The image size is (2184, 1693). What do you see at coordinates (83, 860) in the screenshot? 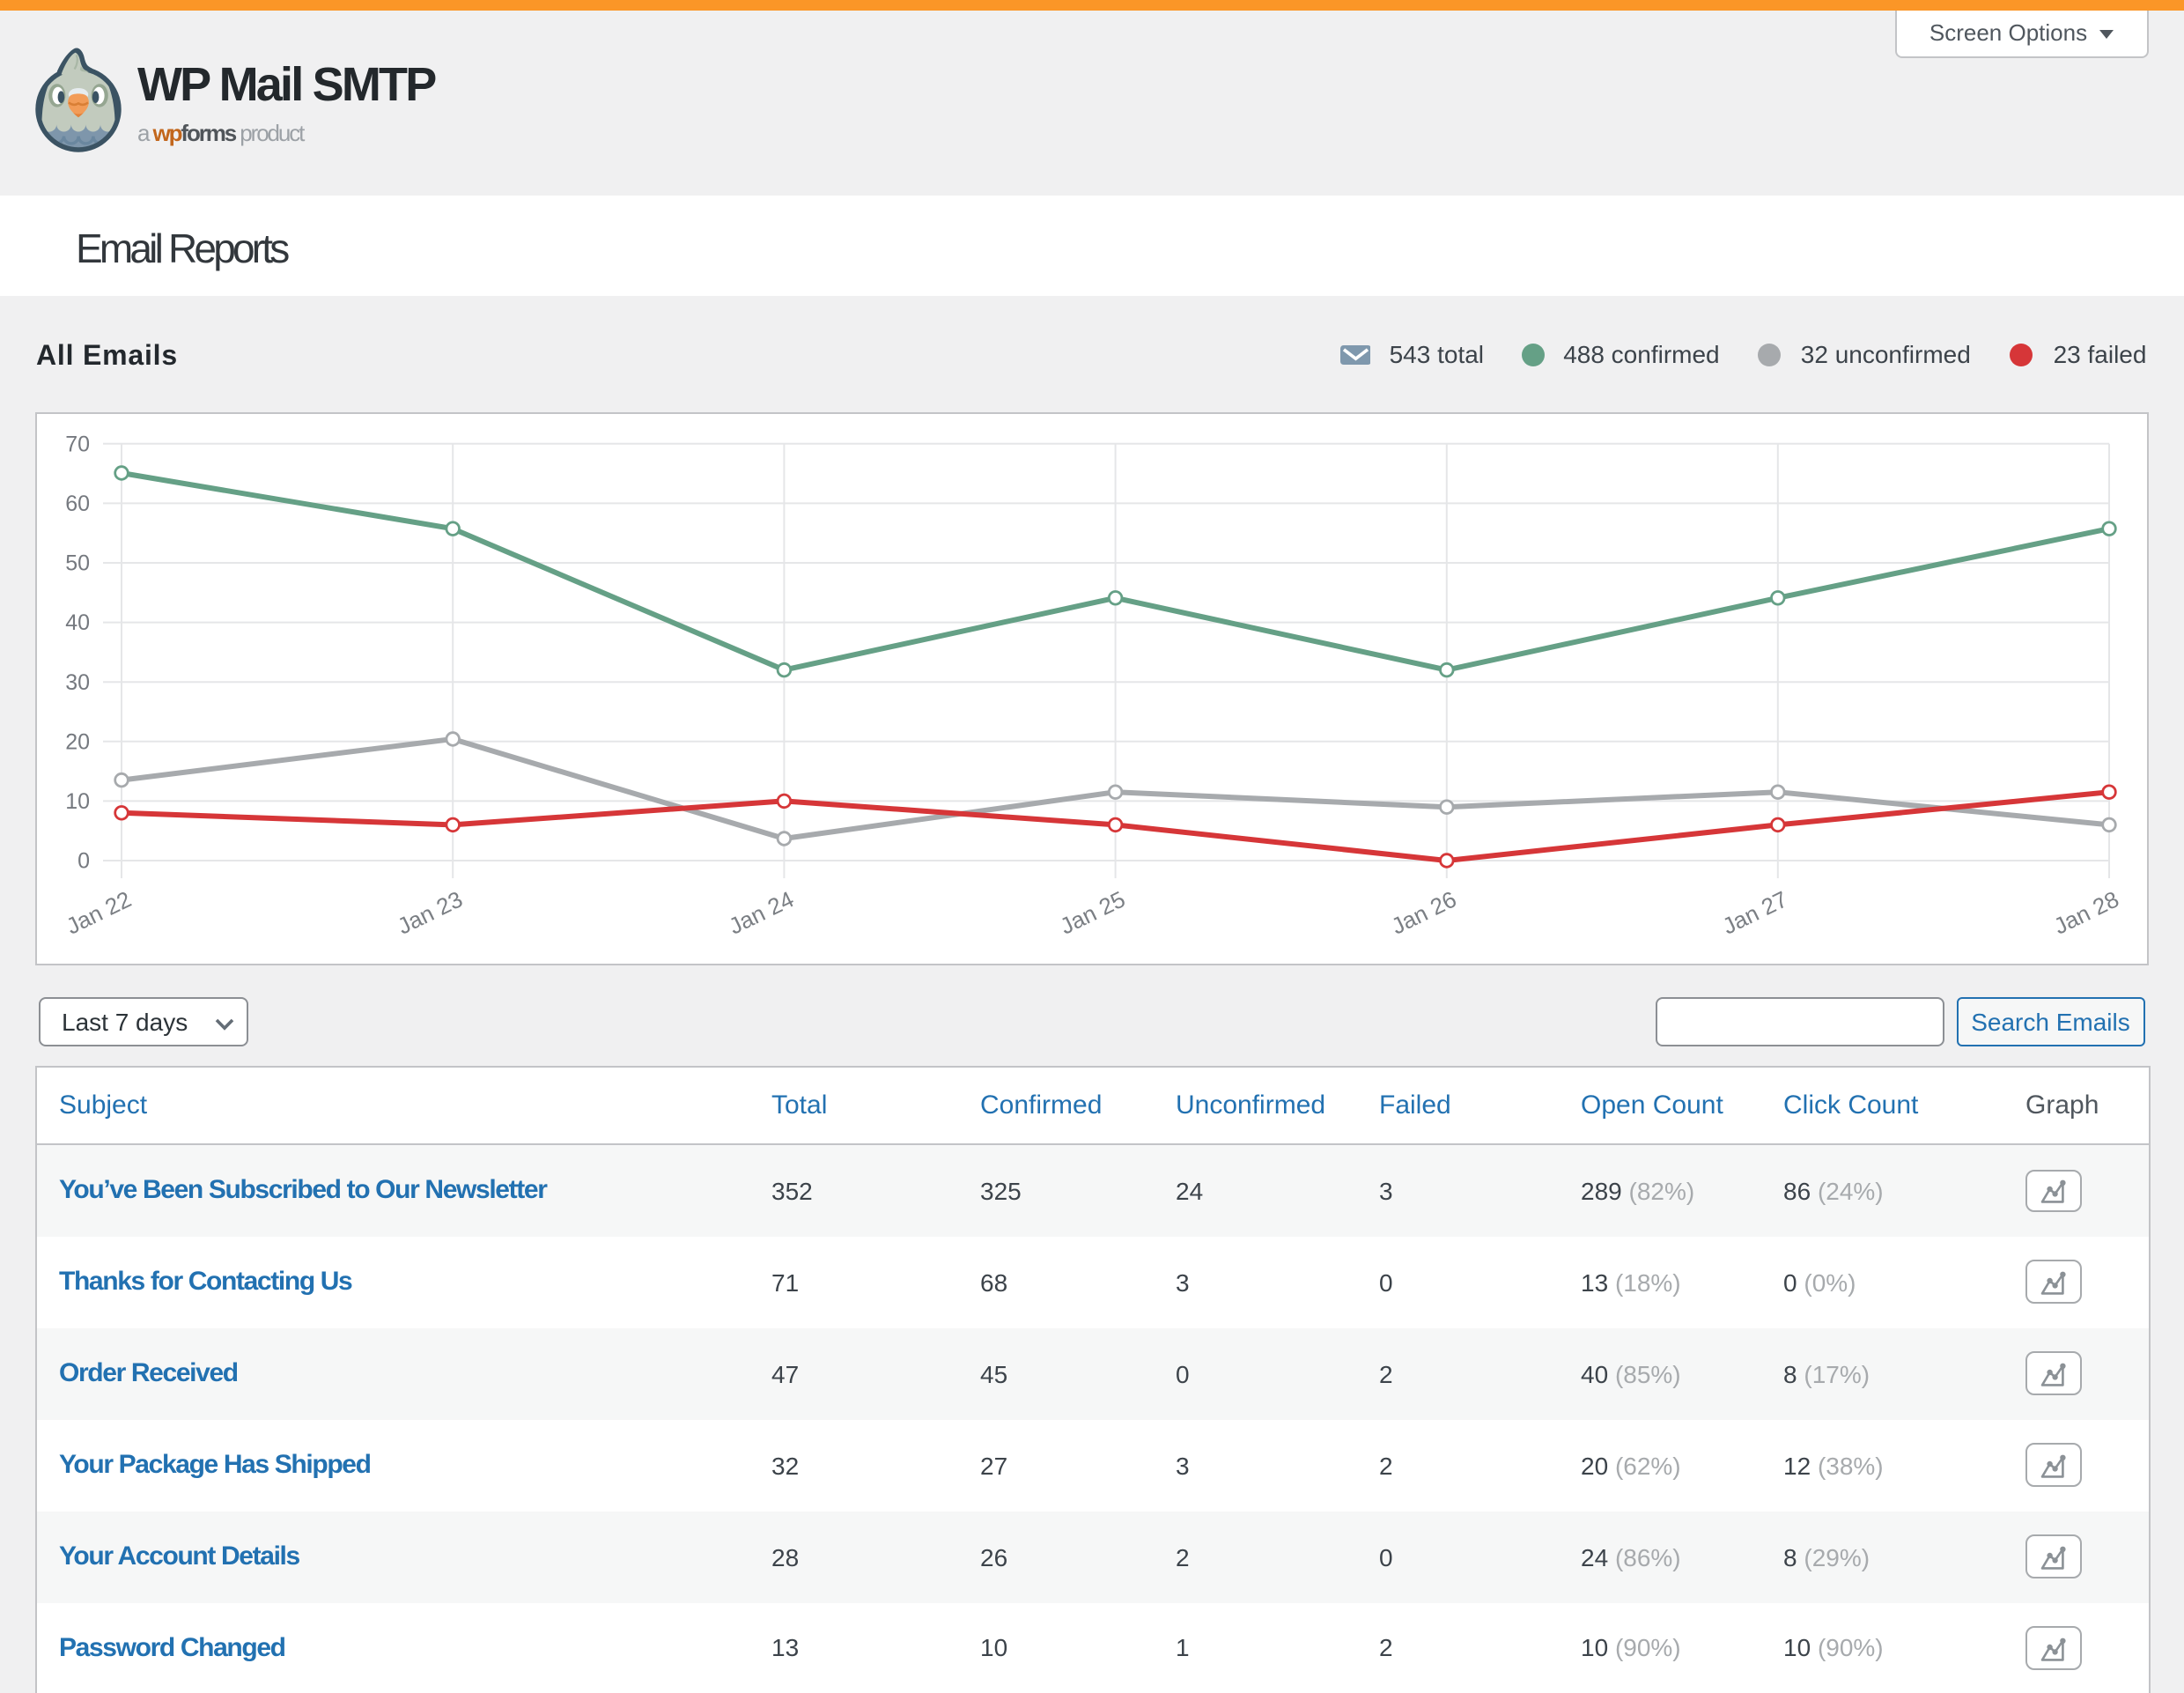
I see `svg-text: 0` at bounding box center [83, 860].